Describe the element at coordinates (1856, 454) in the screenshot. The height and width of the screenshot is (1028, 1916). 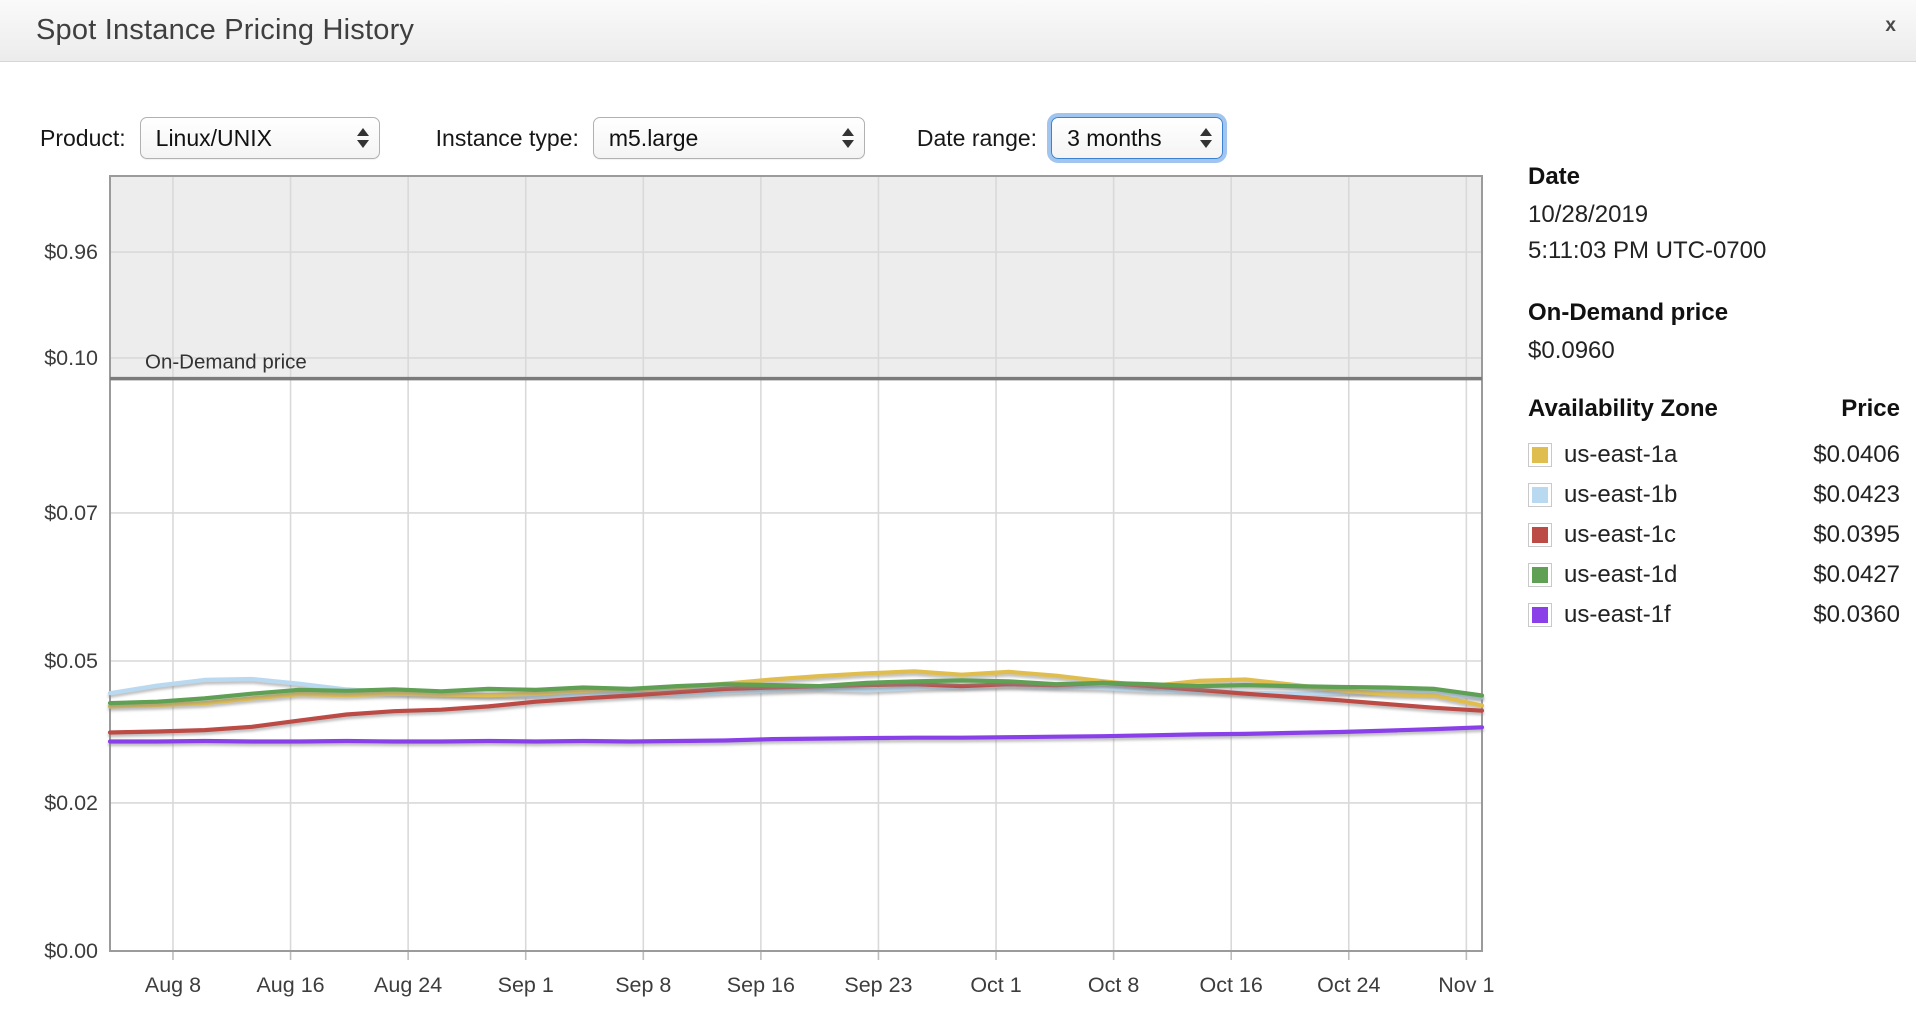
I see `legend-price-value: $0.0406` at that location.